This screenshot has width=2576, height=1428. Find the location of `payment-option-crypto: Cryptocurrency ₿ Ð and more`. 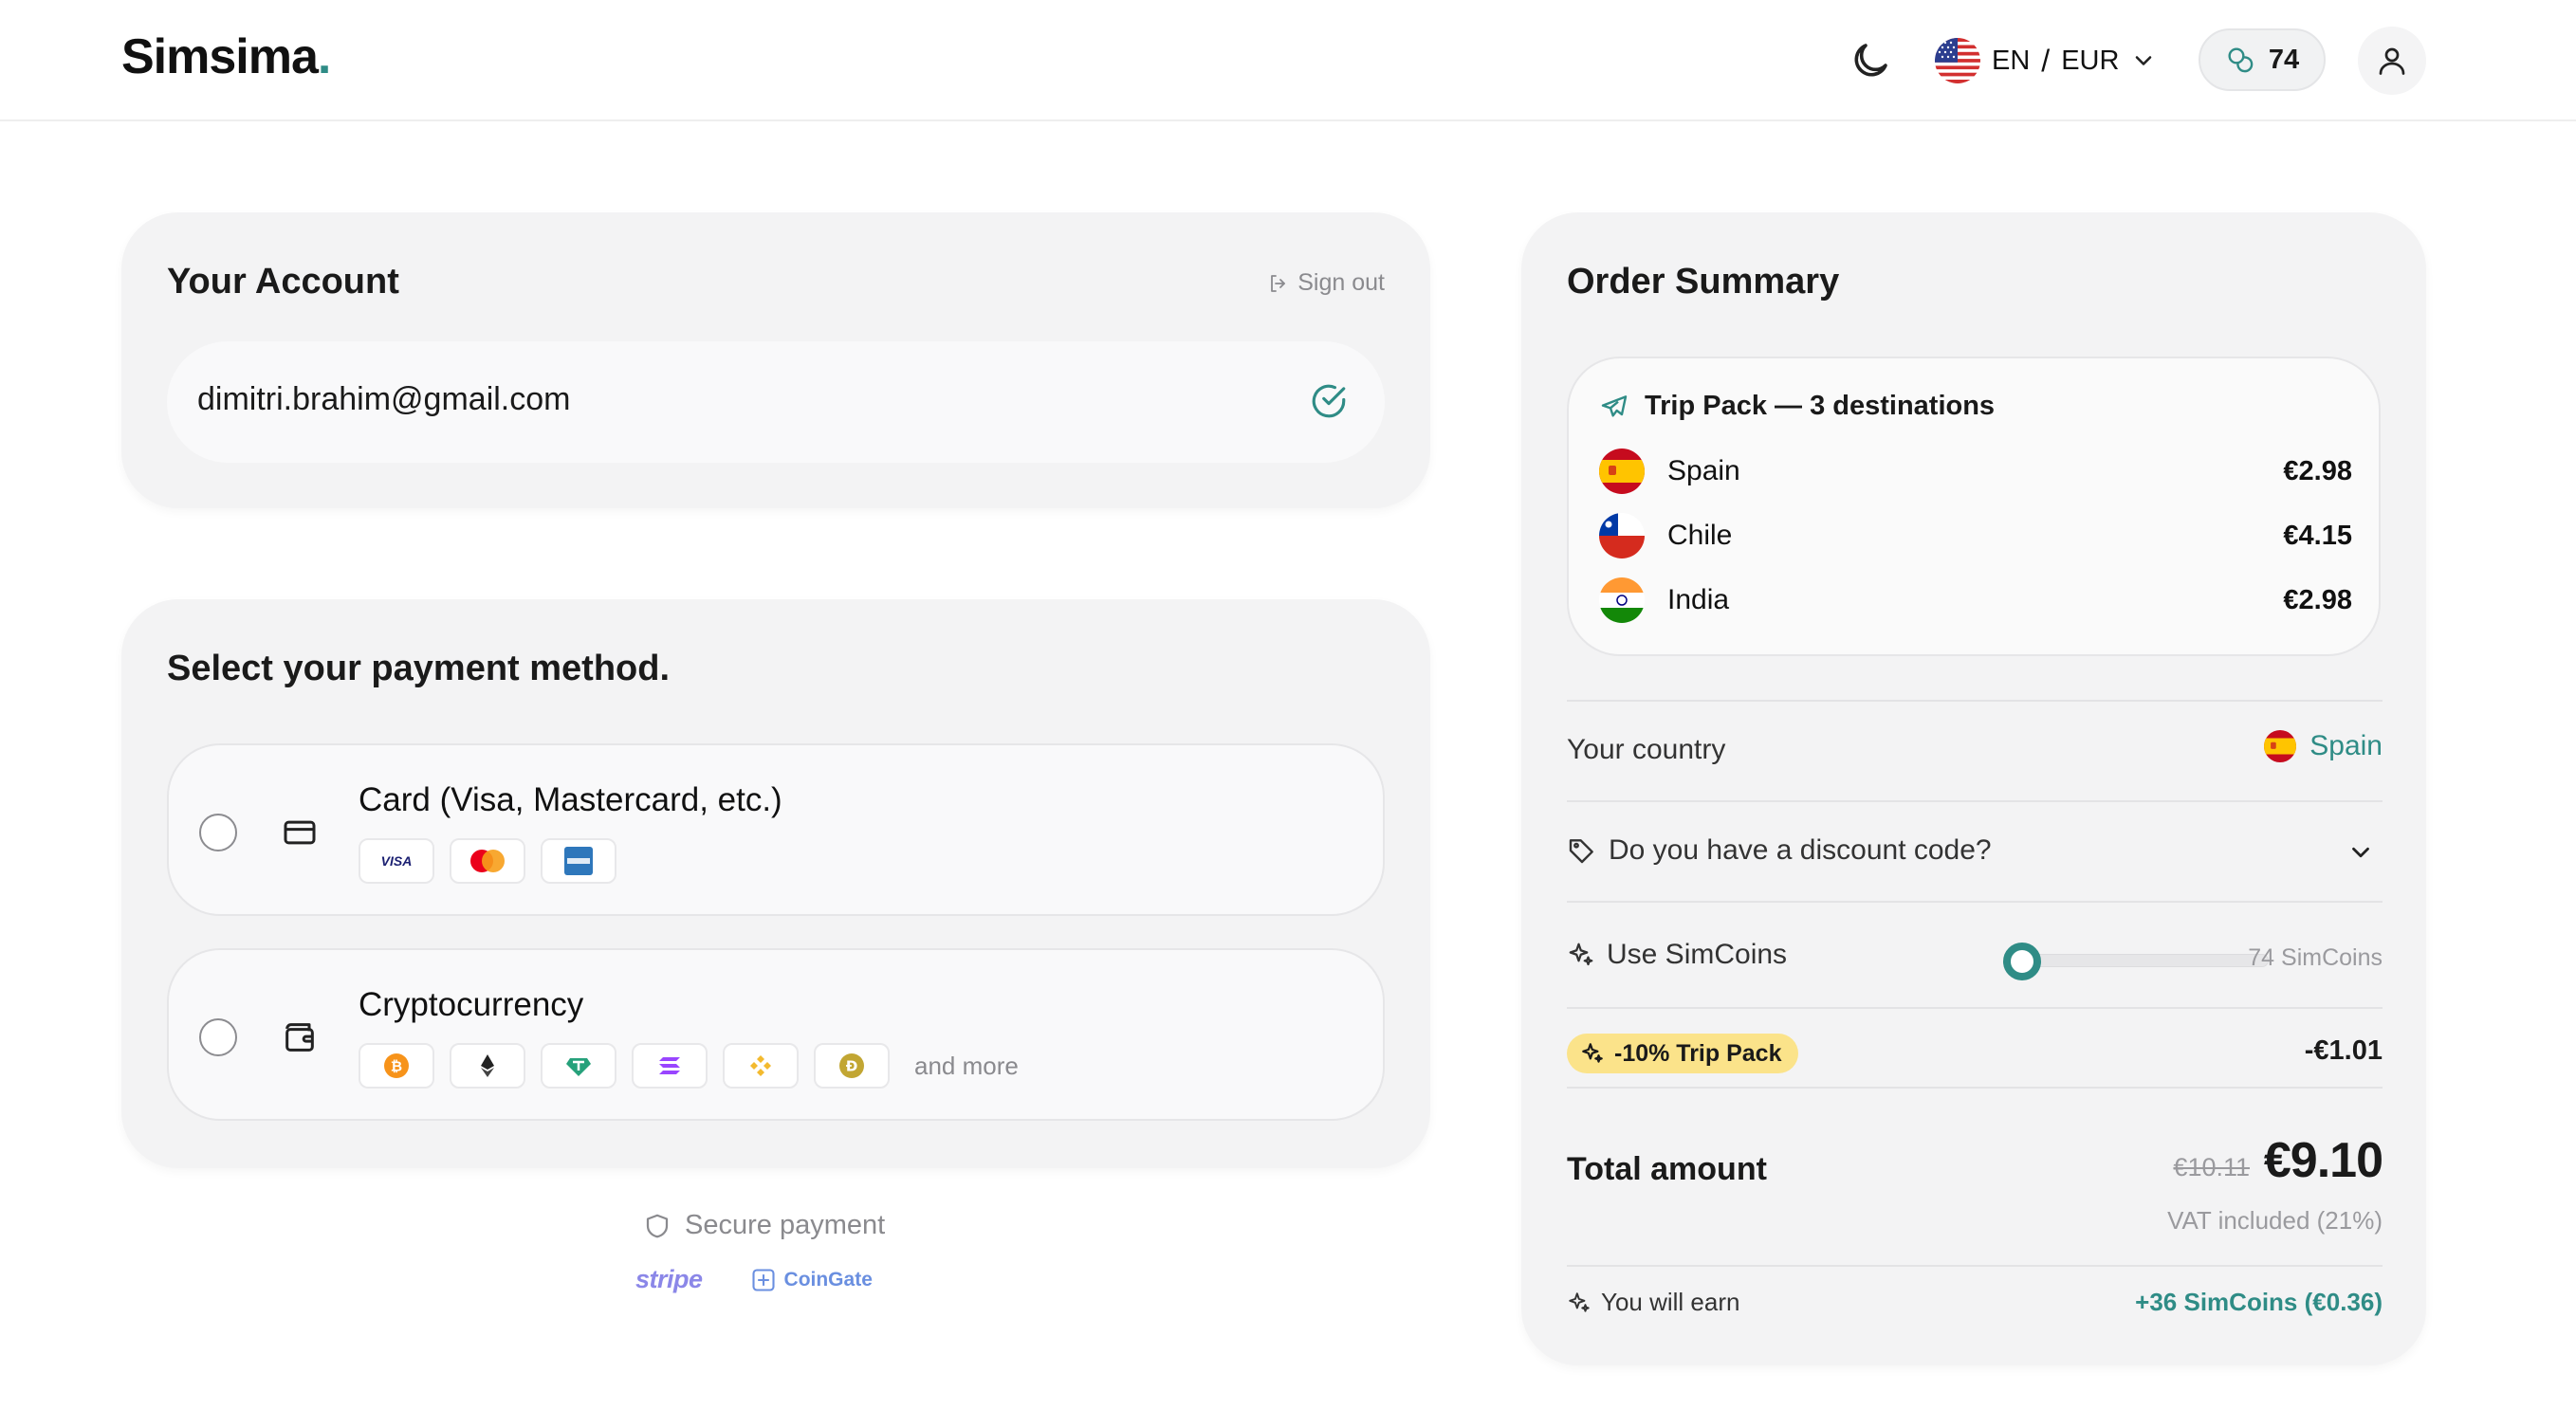

payment-option-crypto: Cryptocurrency ₿ Ð and more is located at coordinates (776, 1034).